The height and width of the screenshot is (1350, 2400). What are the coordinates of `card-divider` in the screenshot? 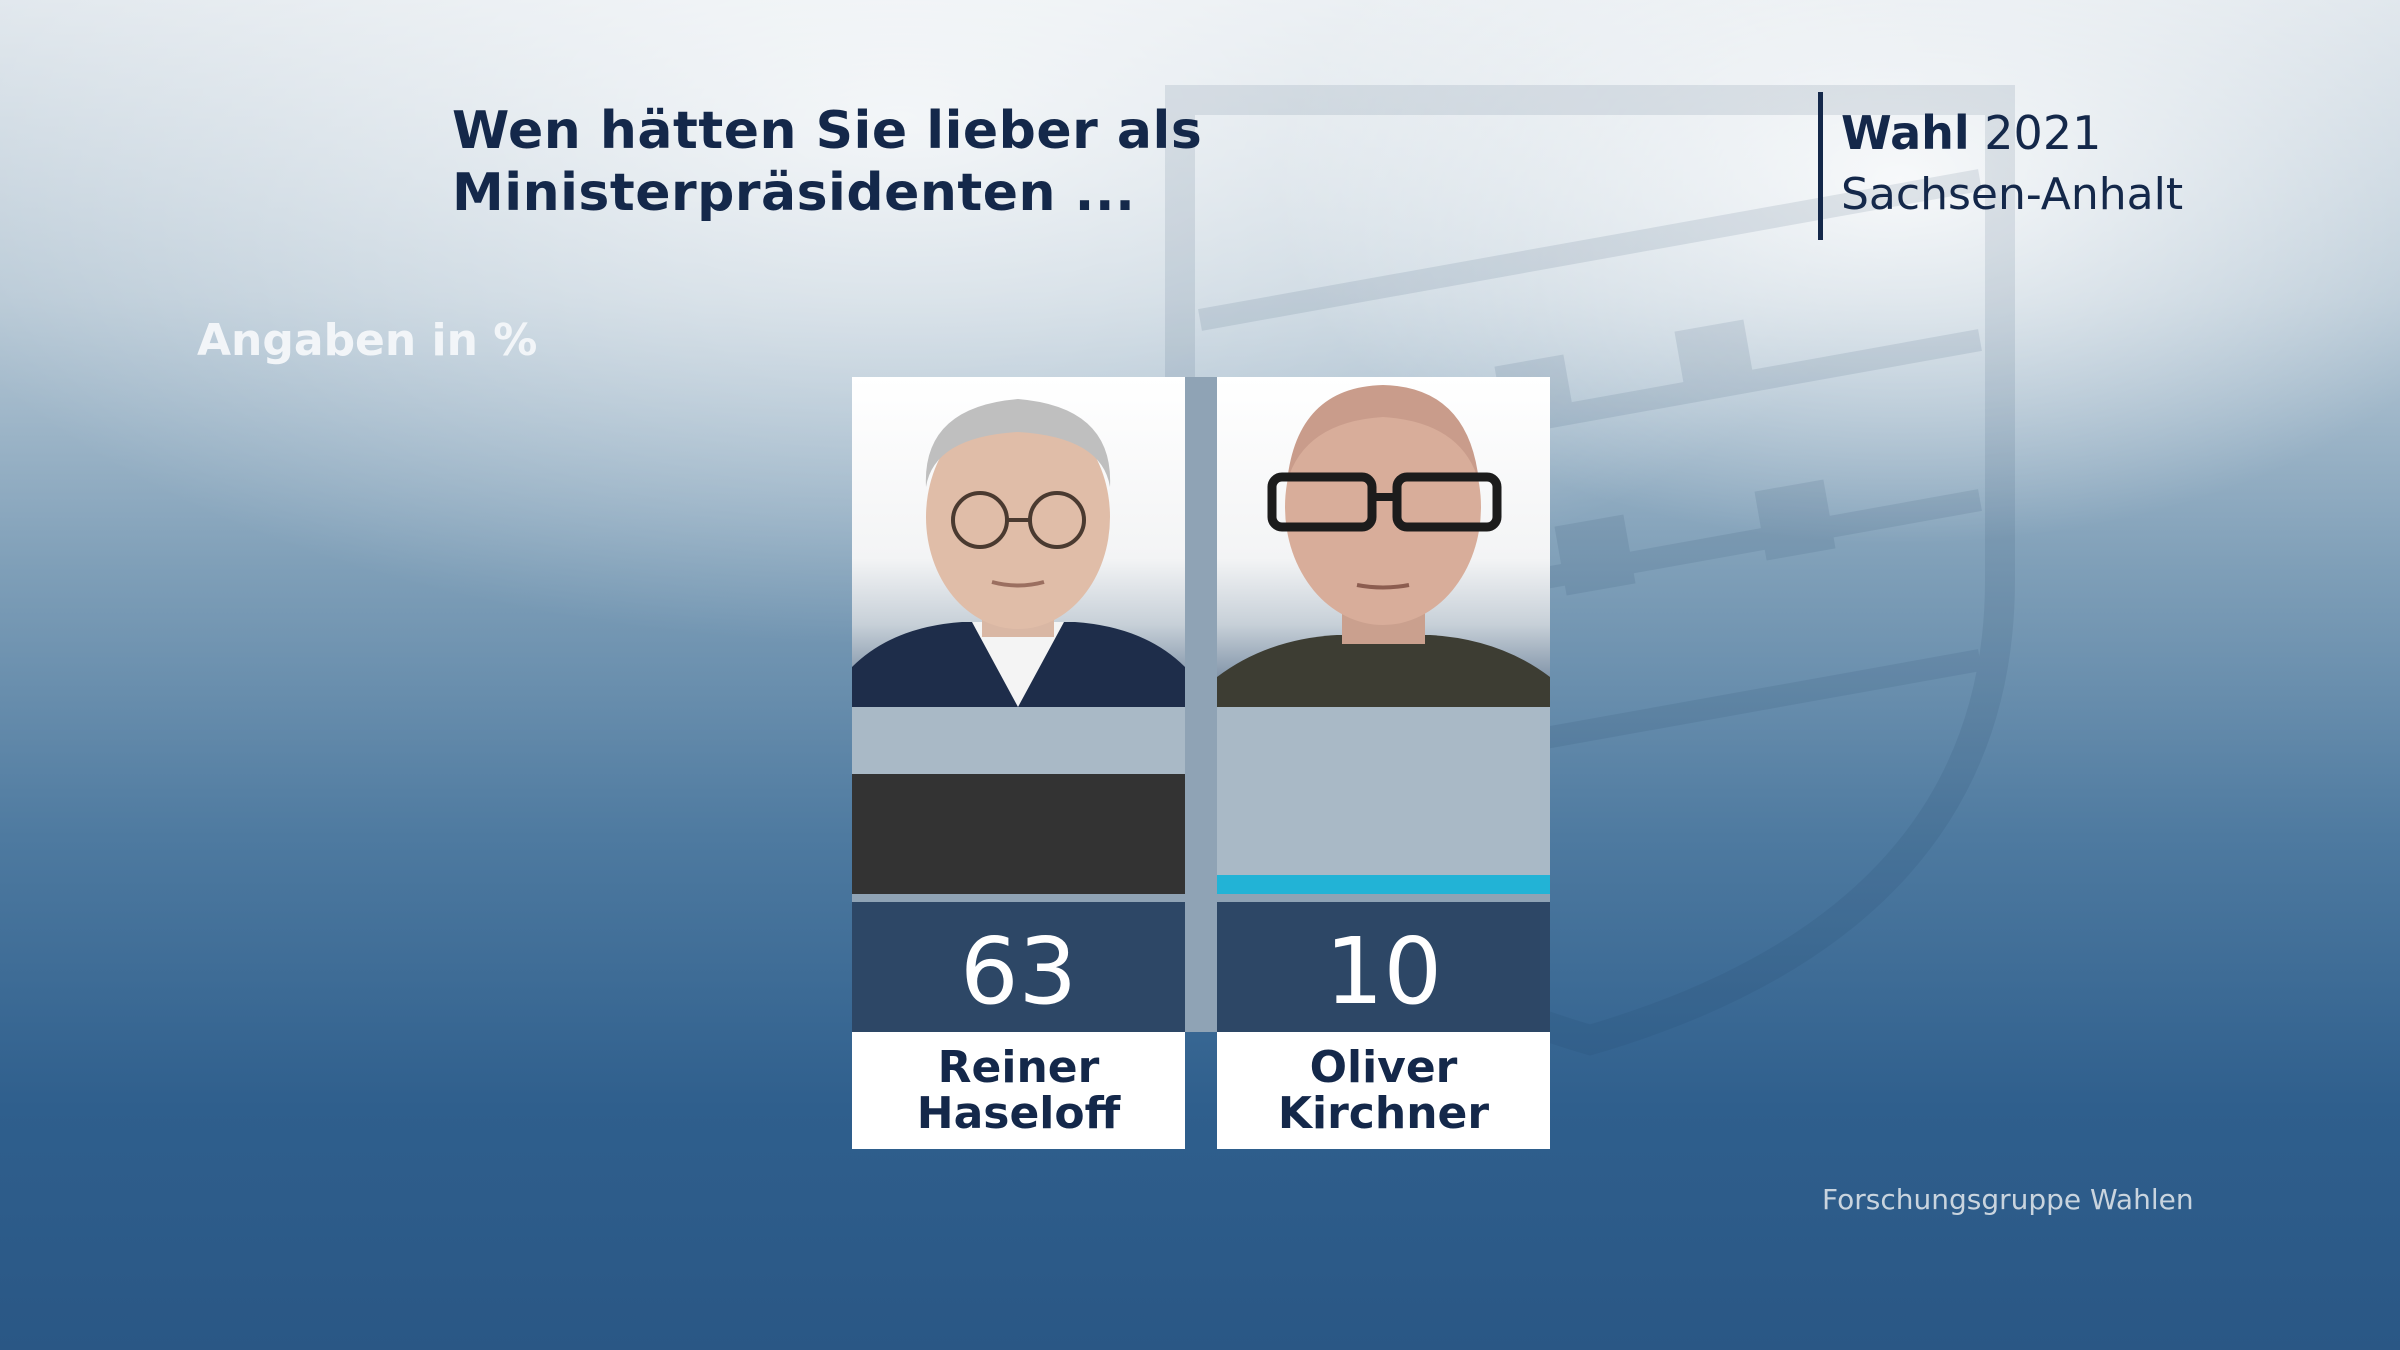 It's located at (1201, 704).